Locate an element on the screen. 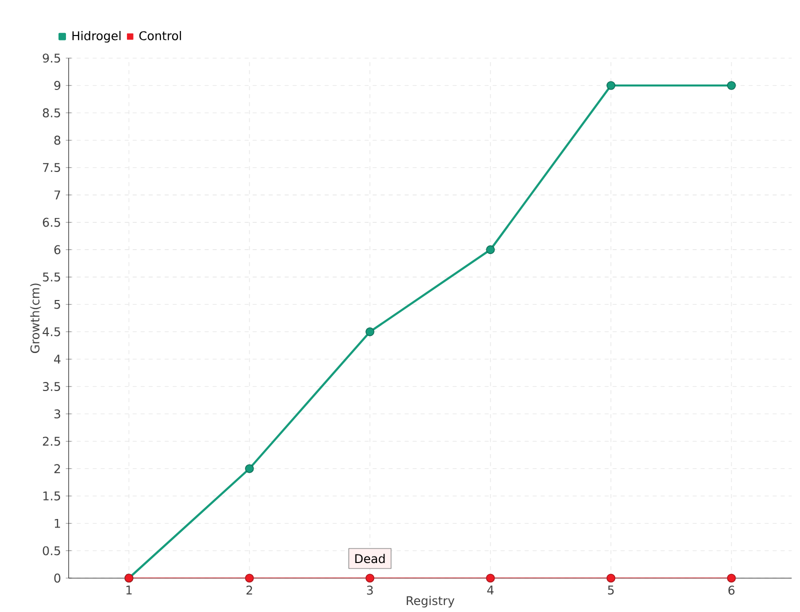 This screenshot has height=612, width=800. x-tick-label: 2 is located at coordinates (249, 590).